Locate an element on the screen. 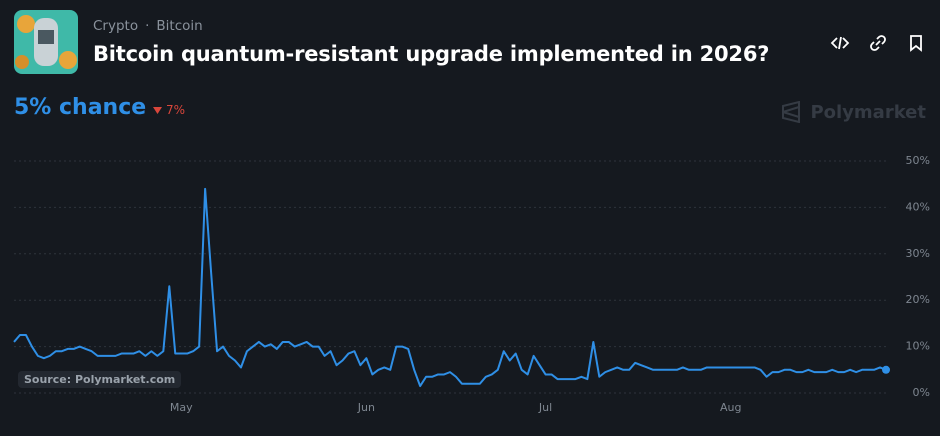  brand-logo is located at coordinates (791, 112).